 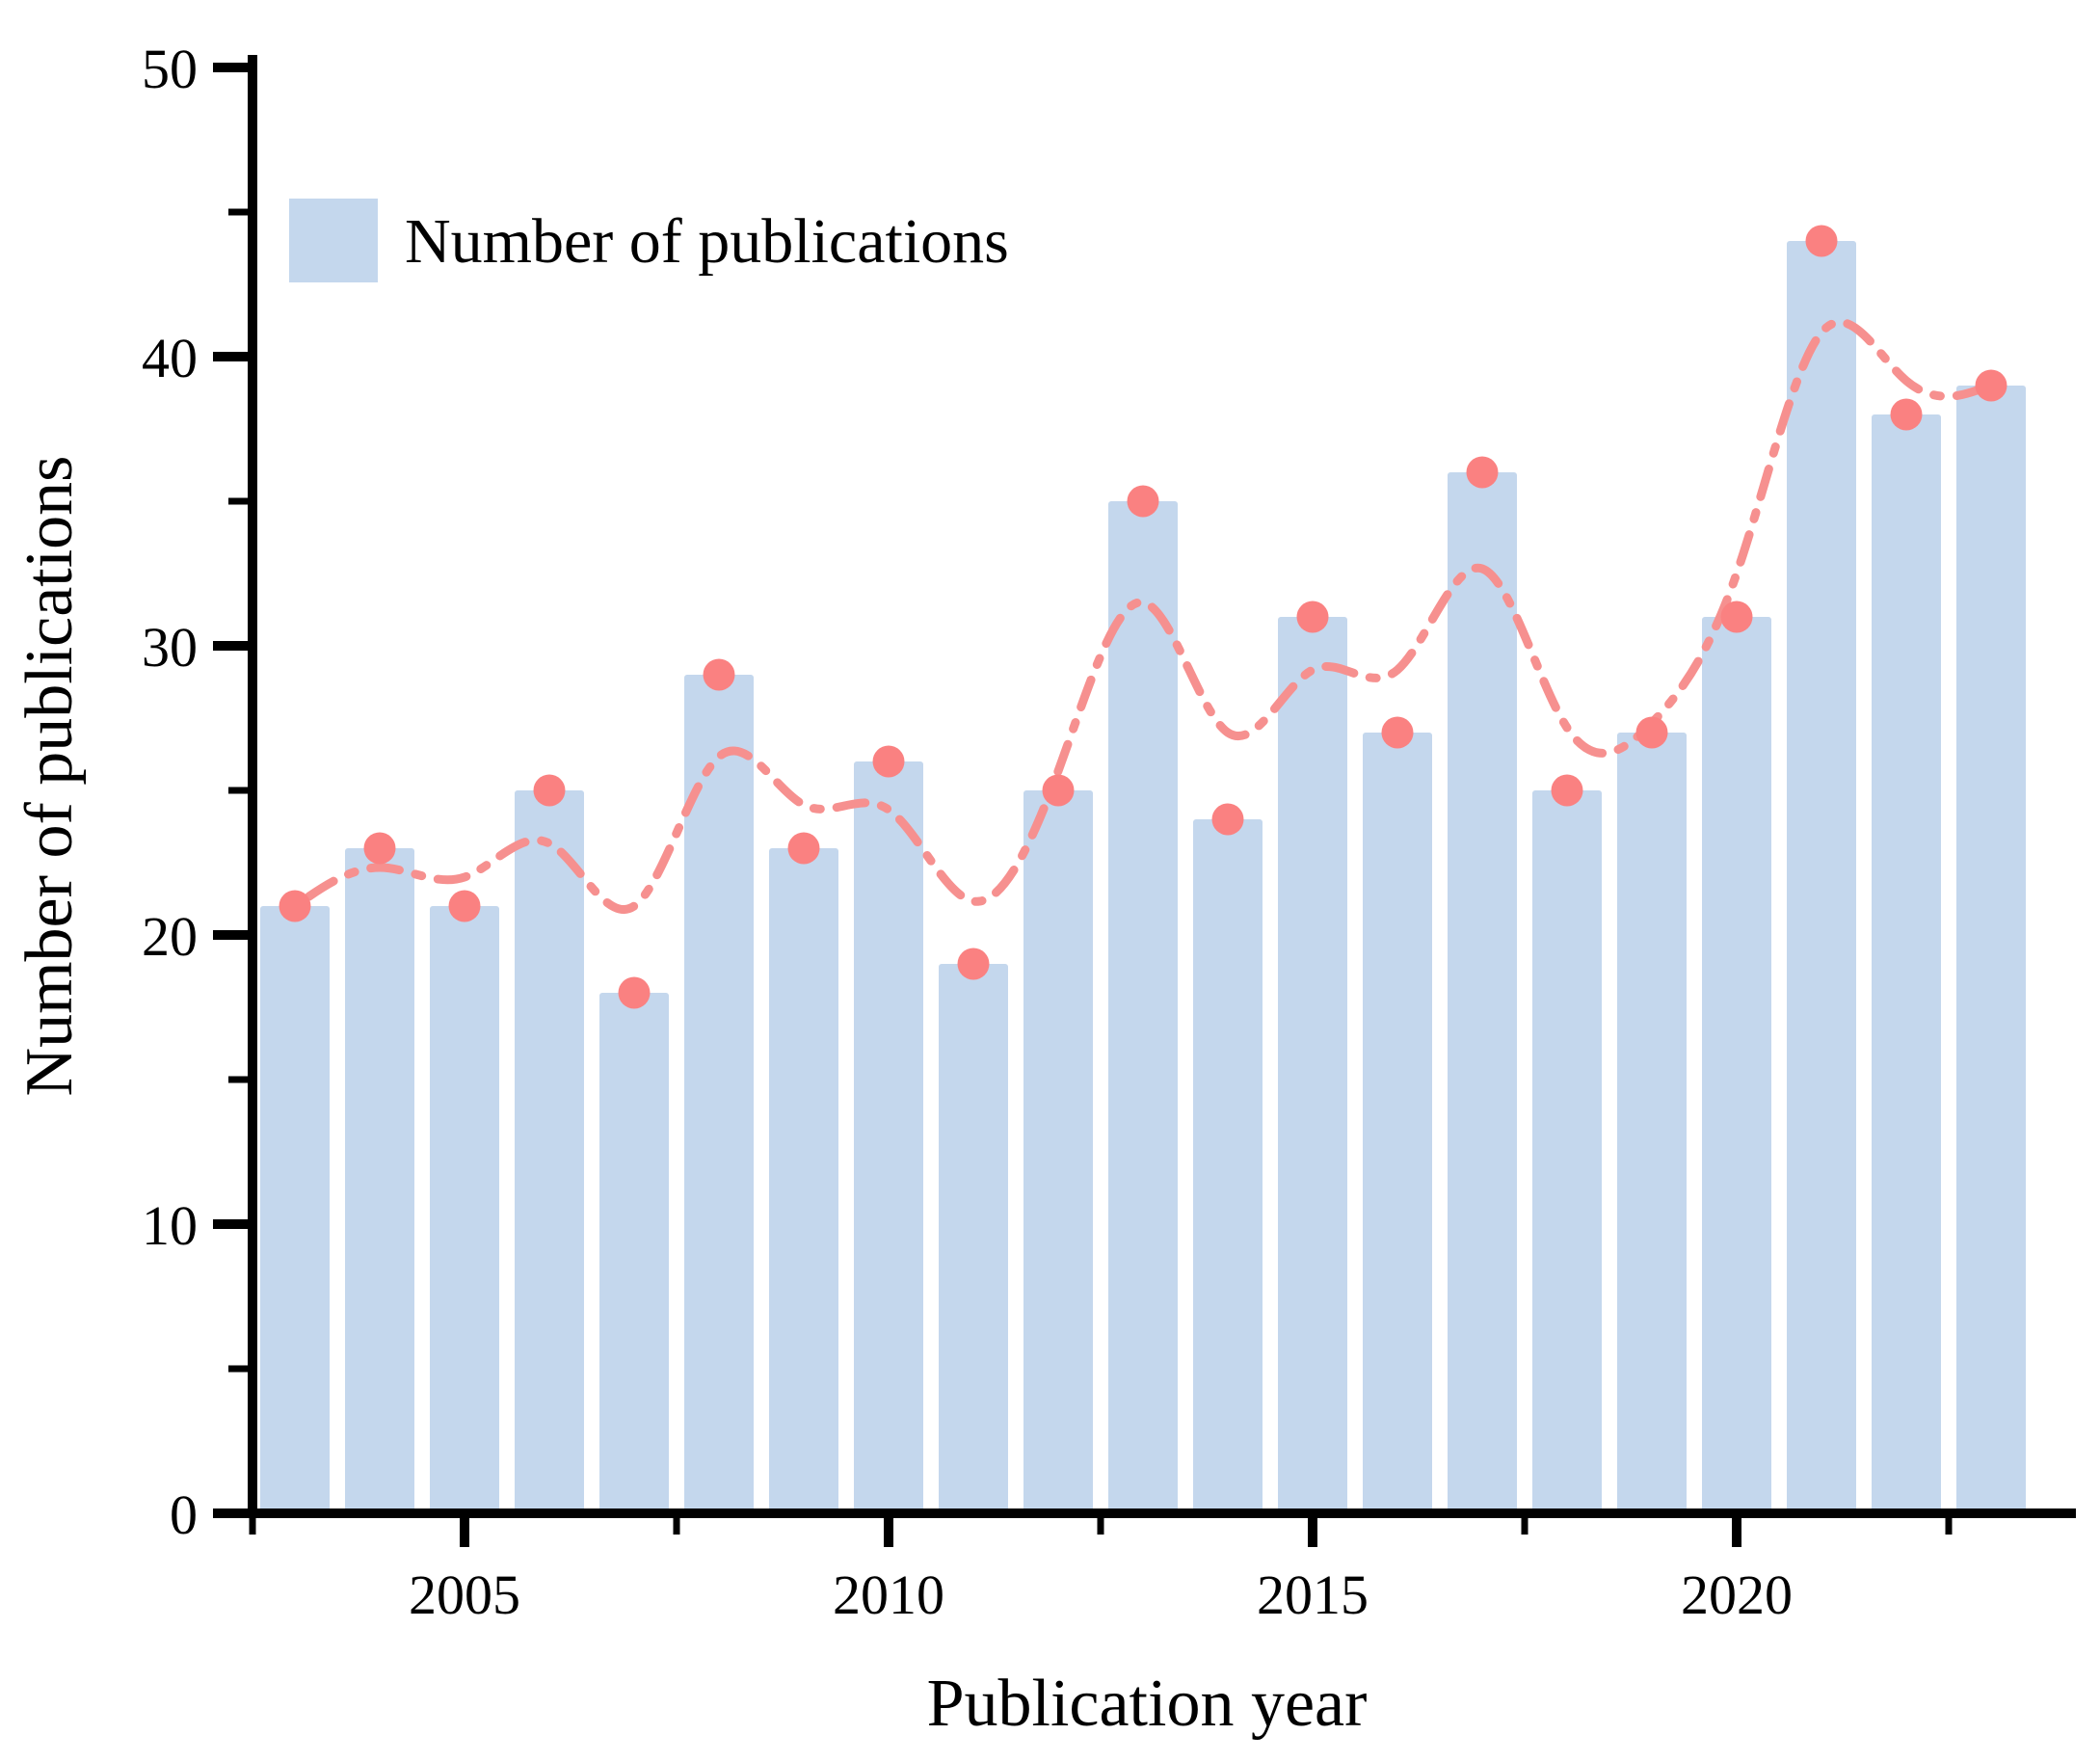 What do you see at coordinates (634, 992) in the screenshot?
I see `data-point-2007` at bounding box center [634, 992].